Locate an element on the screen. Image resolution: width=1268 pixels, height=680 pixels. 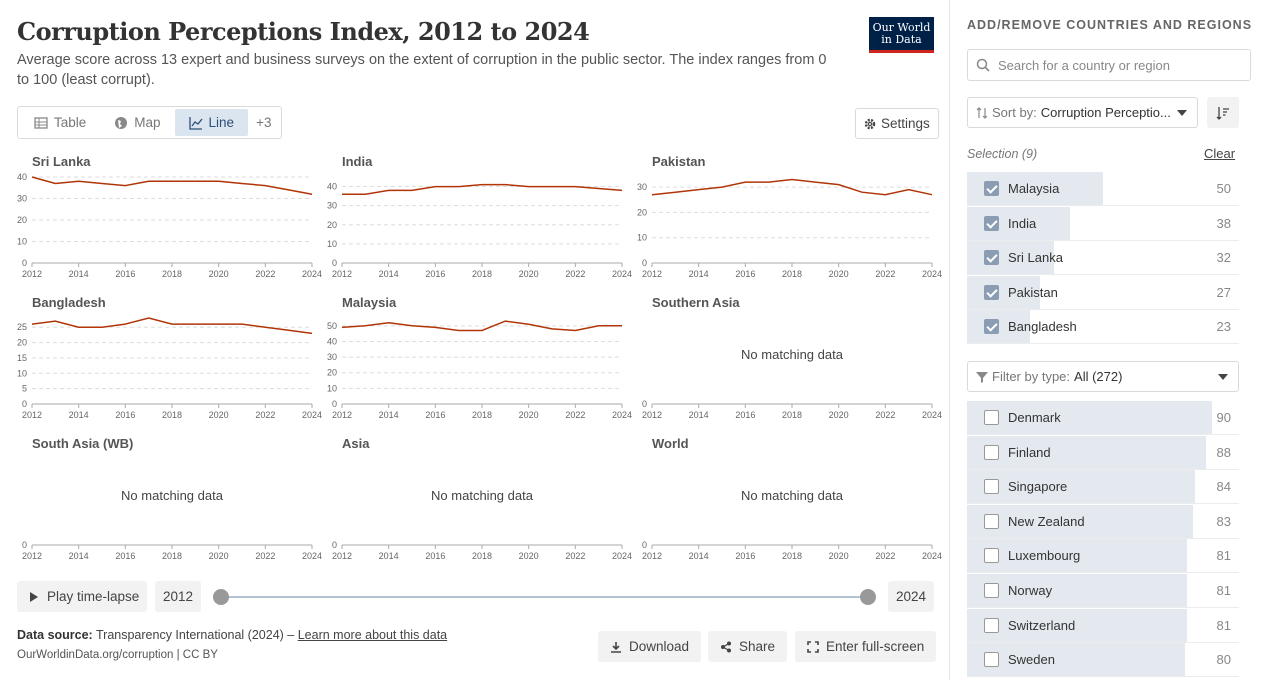
entity-row: Denmark 90 is located at coordinates (1103, 418).